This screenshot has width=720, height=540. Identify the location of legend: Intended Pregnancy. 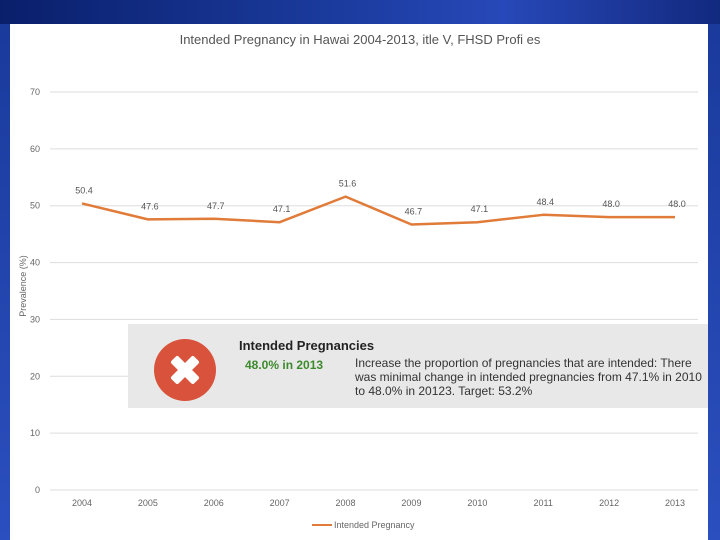
(363, 525).